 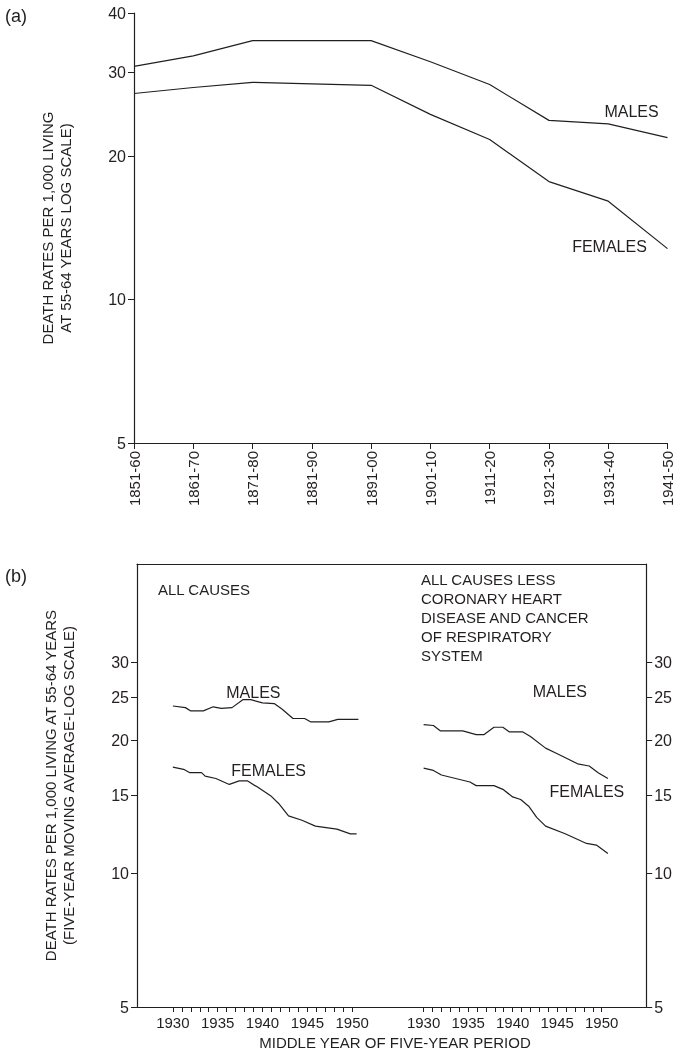 I want to click on x-tick-label: 1871-80, so click(x=253, y=479).